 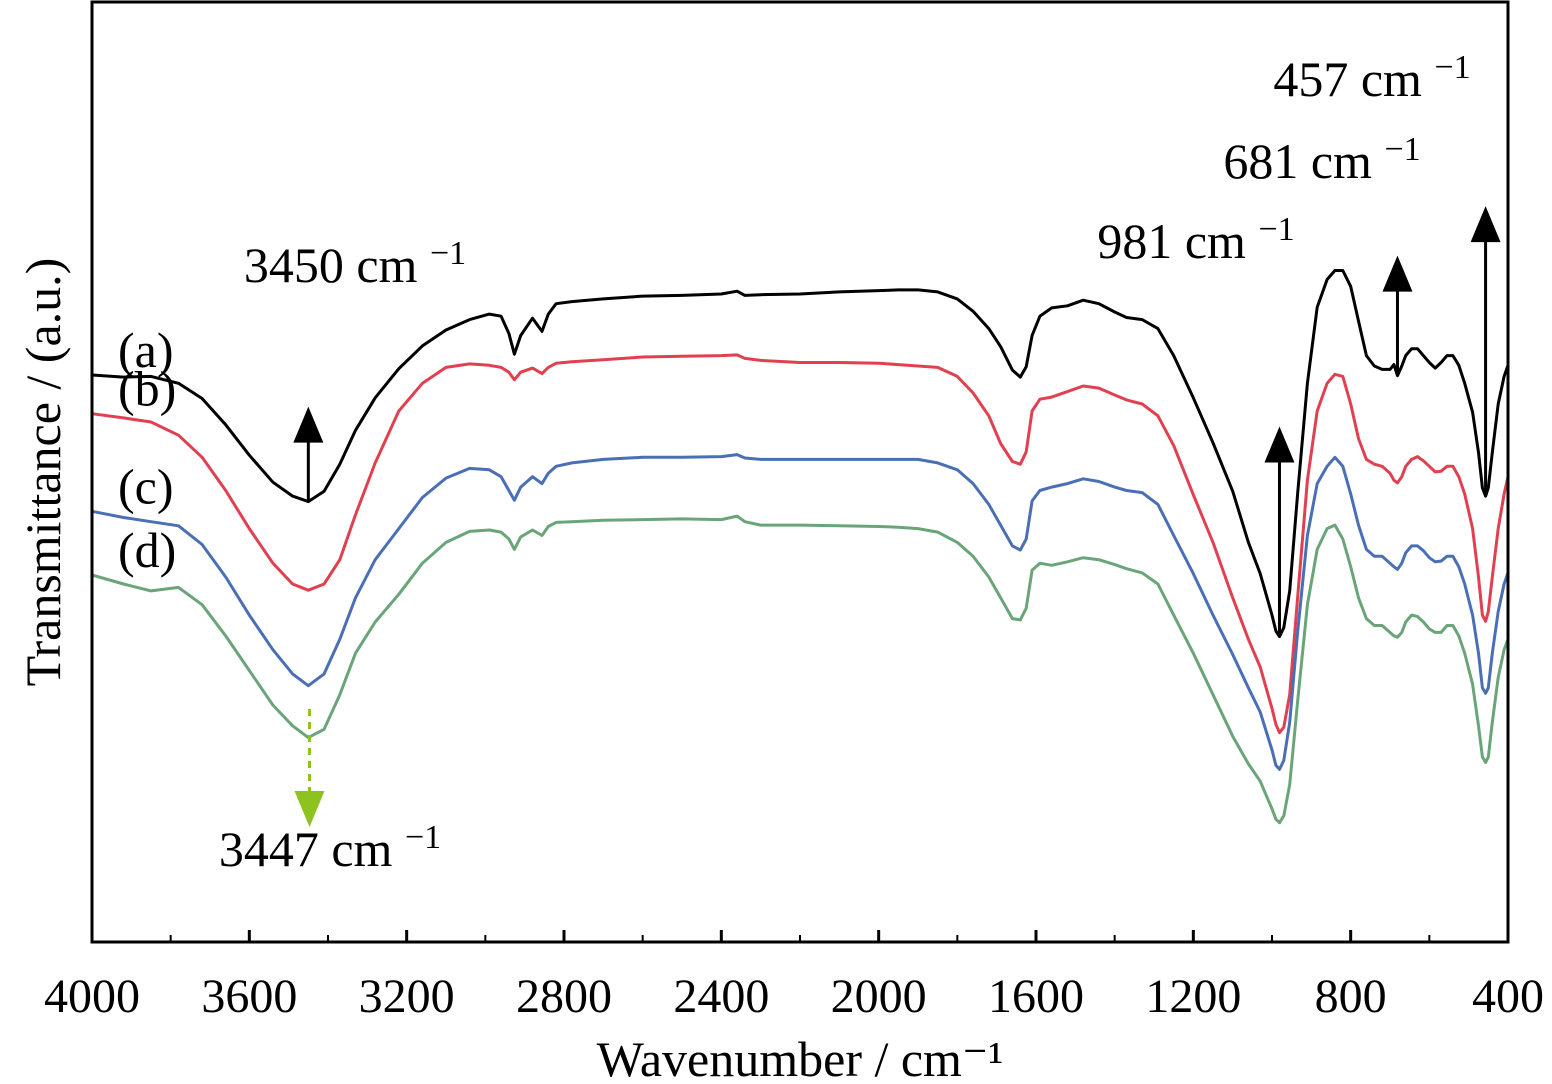 I want to click on series-label-a: (a), so click(x=146, y=350).